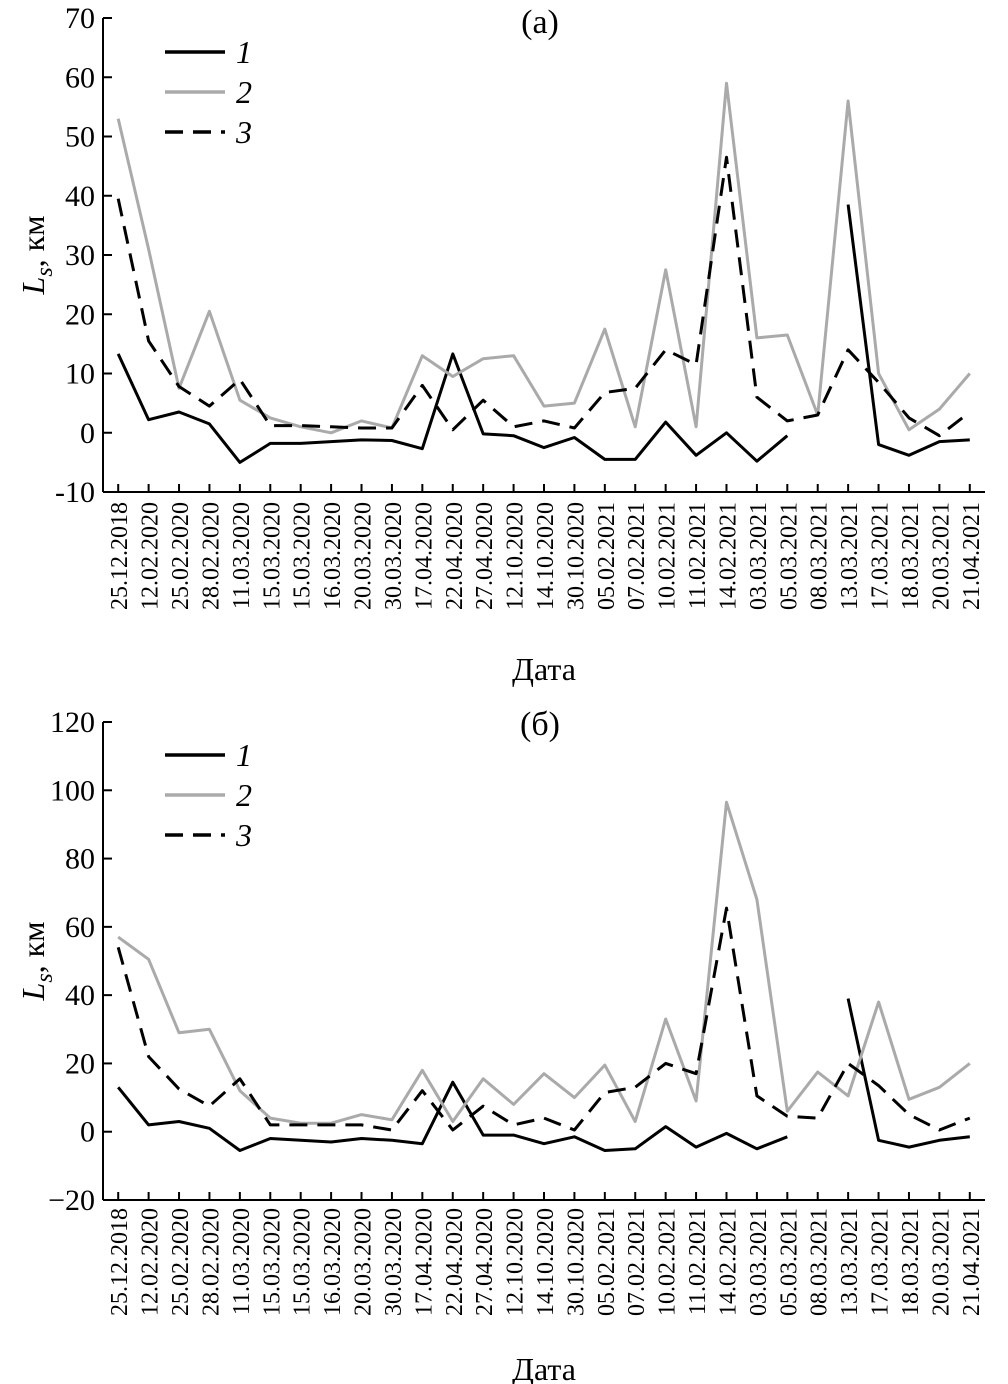  I want to click on y-tick-label: 30, so click(80, 255).